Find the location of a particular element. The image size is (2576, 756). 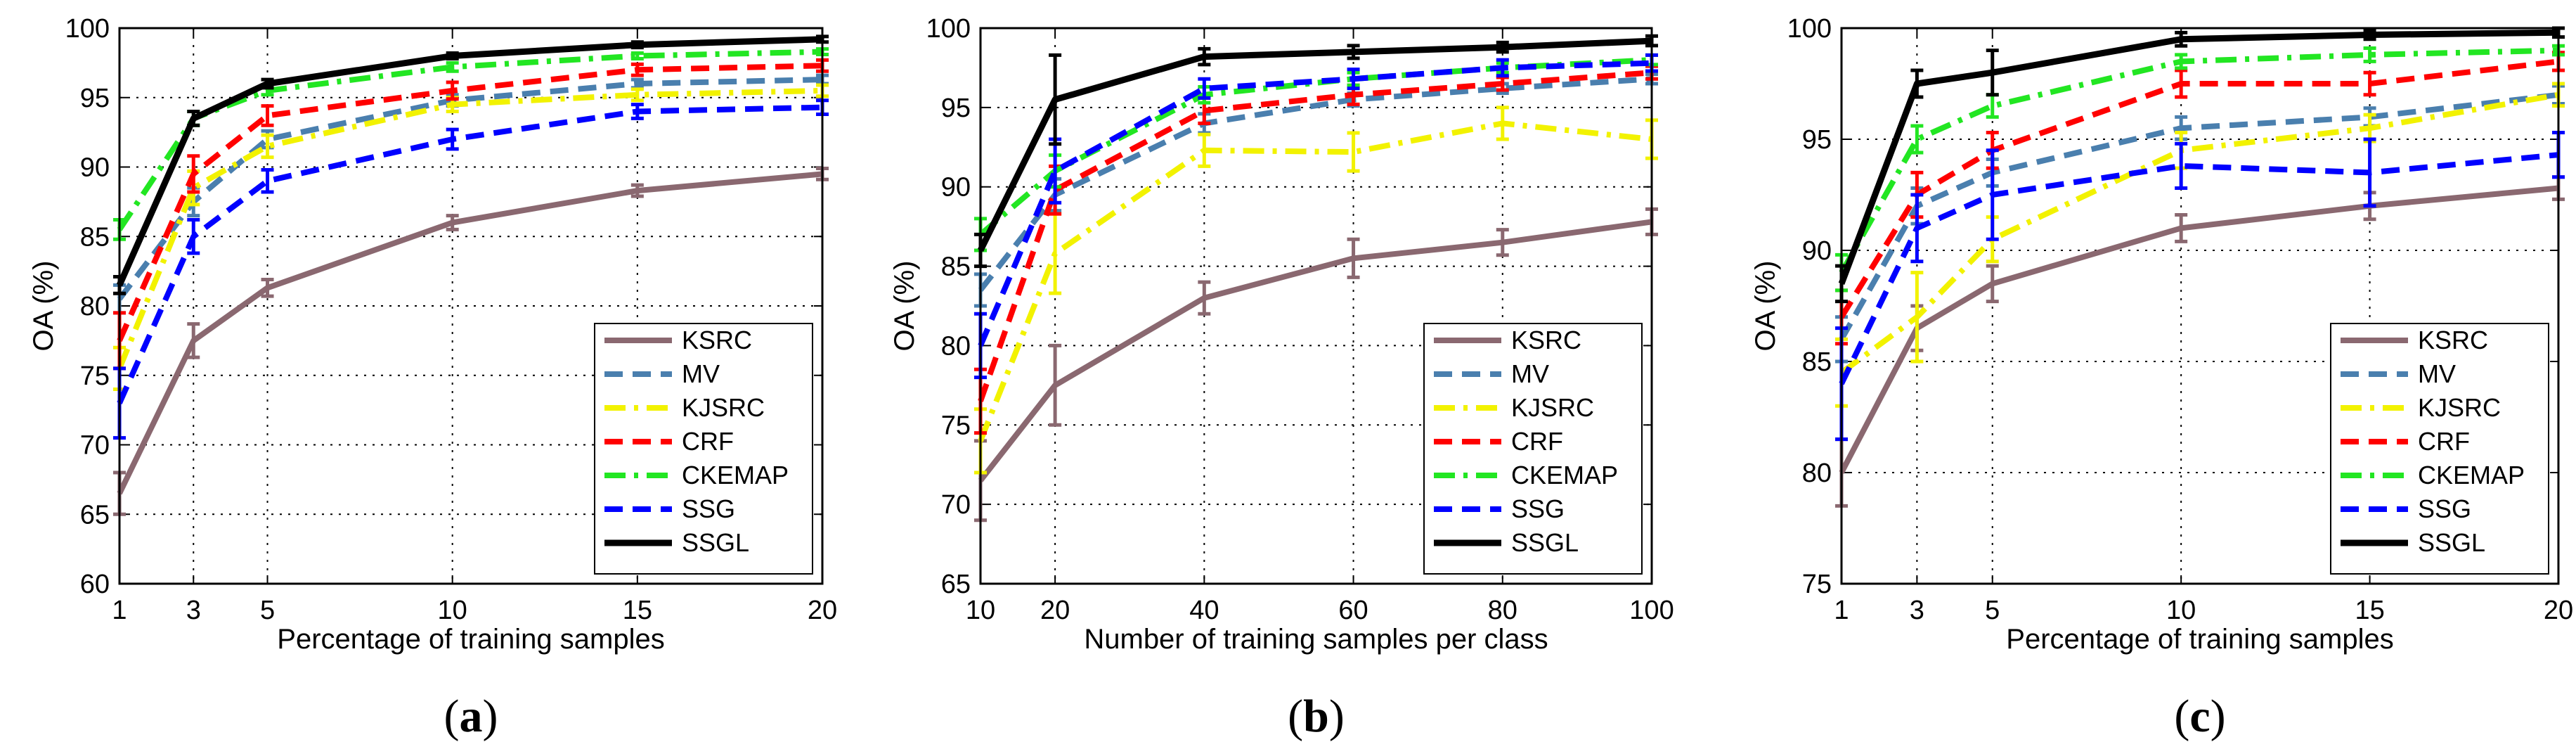

x-tick-label: 100 is located at coordinates (1651, 610).